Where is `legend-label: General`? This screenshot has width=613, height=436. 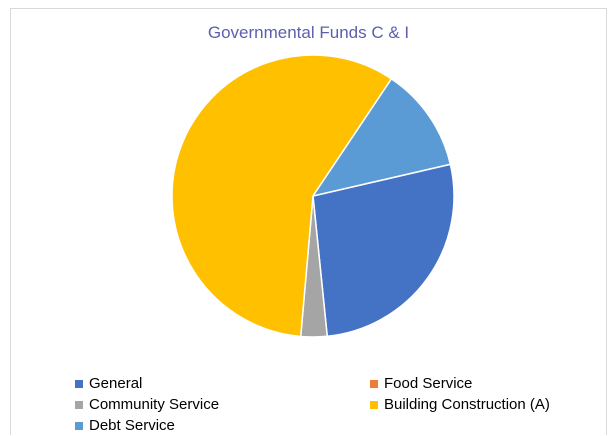 legend-label: General is located at coordinates (116, 383).